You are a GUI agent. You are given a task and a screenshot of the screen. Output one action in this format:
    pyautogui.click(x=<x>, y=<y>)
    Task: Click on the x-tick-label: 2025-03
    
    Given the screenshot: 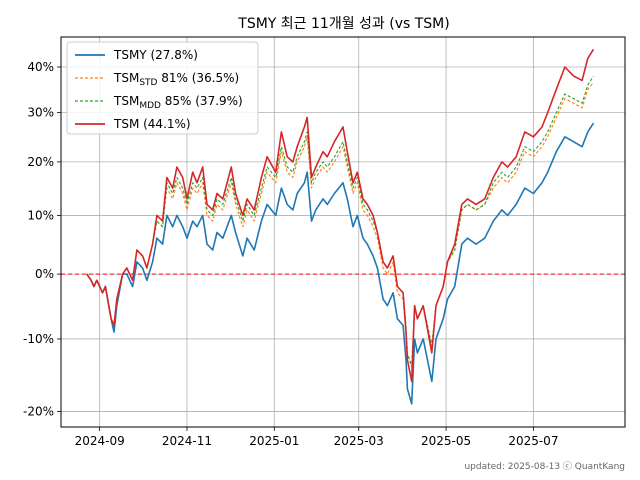 What is the action you would take?
    pyautogui.click(x=359, y=441)
    